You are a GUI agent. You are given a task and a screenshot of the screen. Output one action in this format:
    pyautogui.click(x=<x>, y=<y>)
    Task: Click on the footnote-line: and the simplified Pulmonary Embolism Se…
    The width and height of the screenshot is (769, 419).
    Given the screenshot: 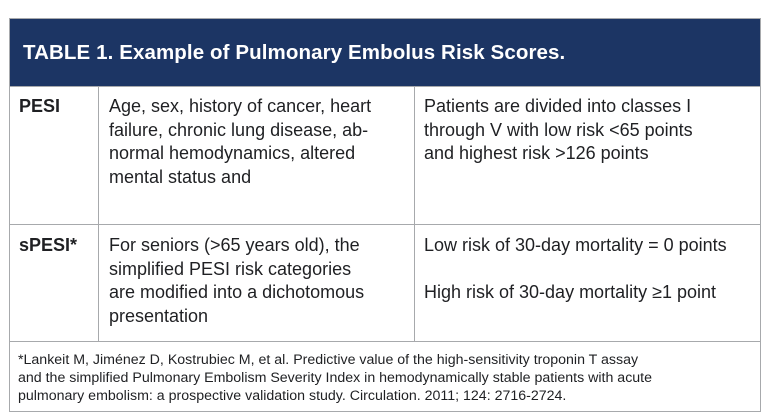 What is the action you would take?
    pyautogui.click(x=335, y=378)
    